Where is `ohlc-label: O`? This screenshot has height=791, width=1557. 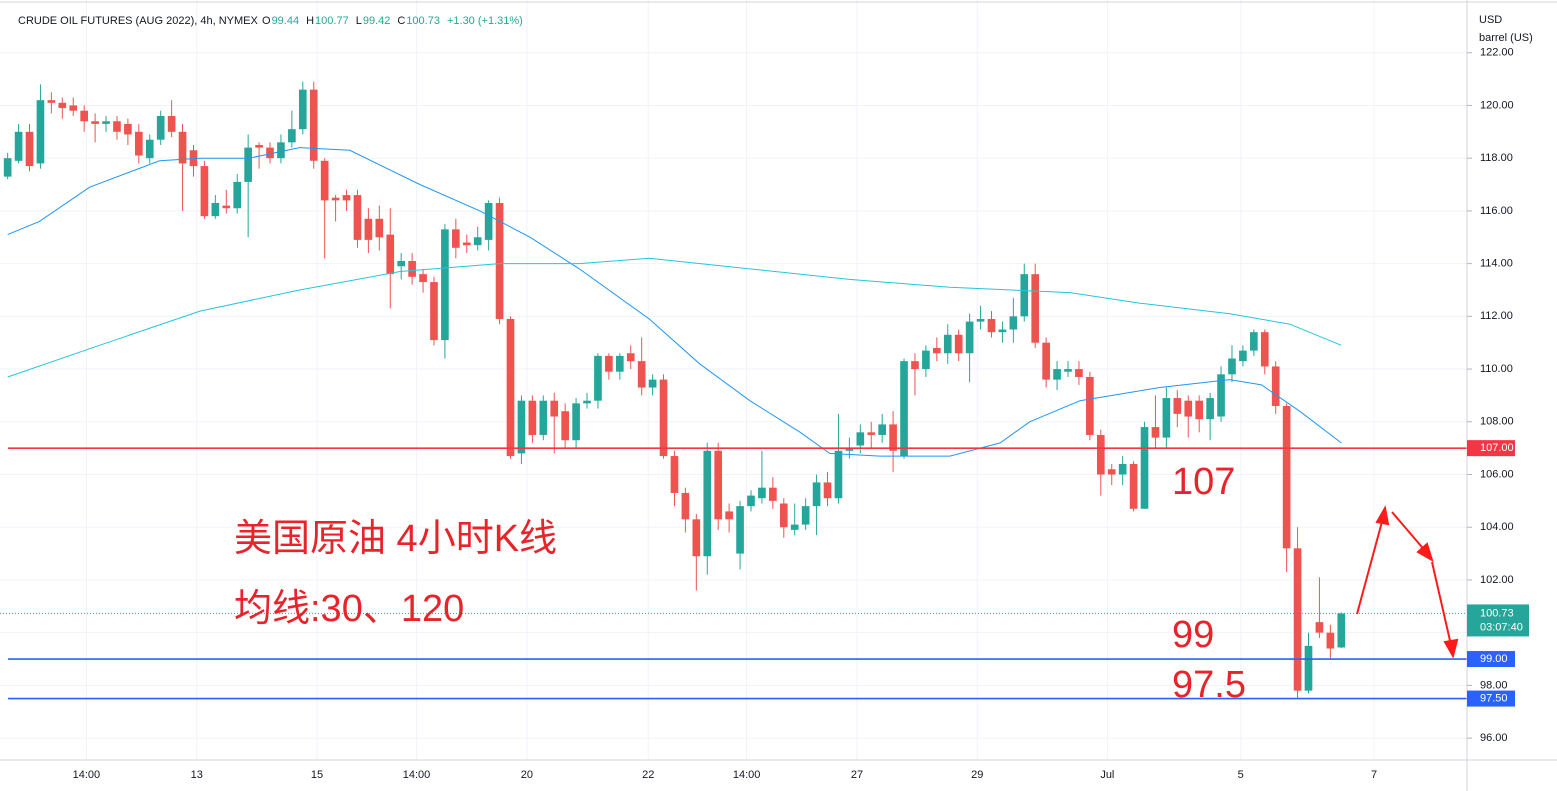 ohlc-label: O is located at coordinates (266, 21).